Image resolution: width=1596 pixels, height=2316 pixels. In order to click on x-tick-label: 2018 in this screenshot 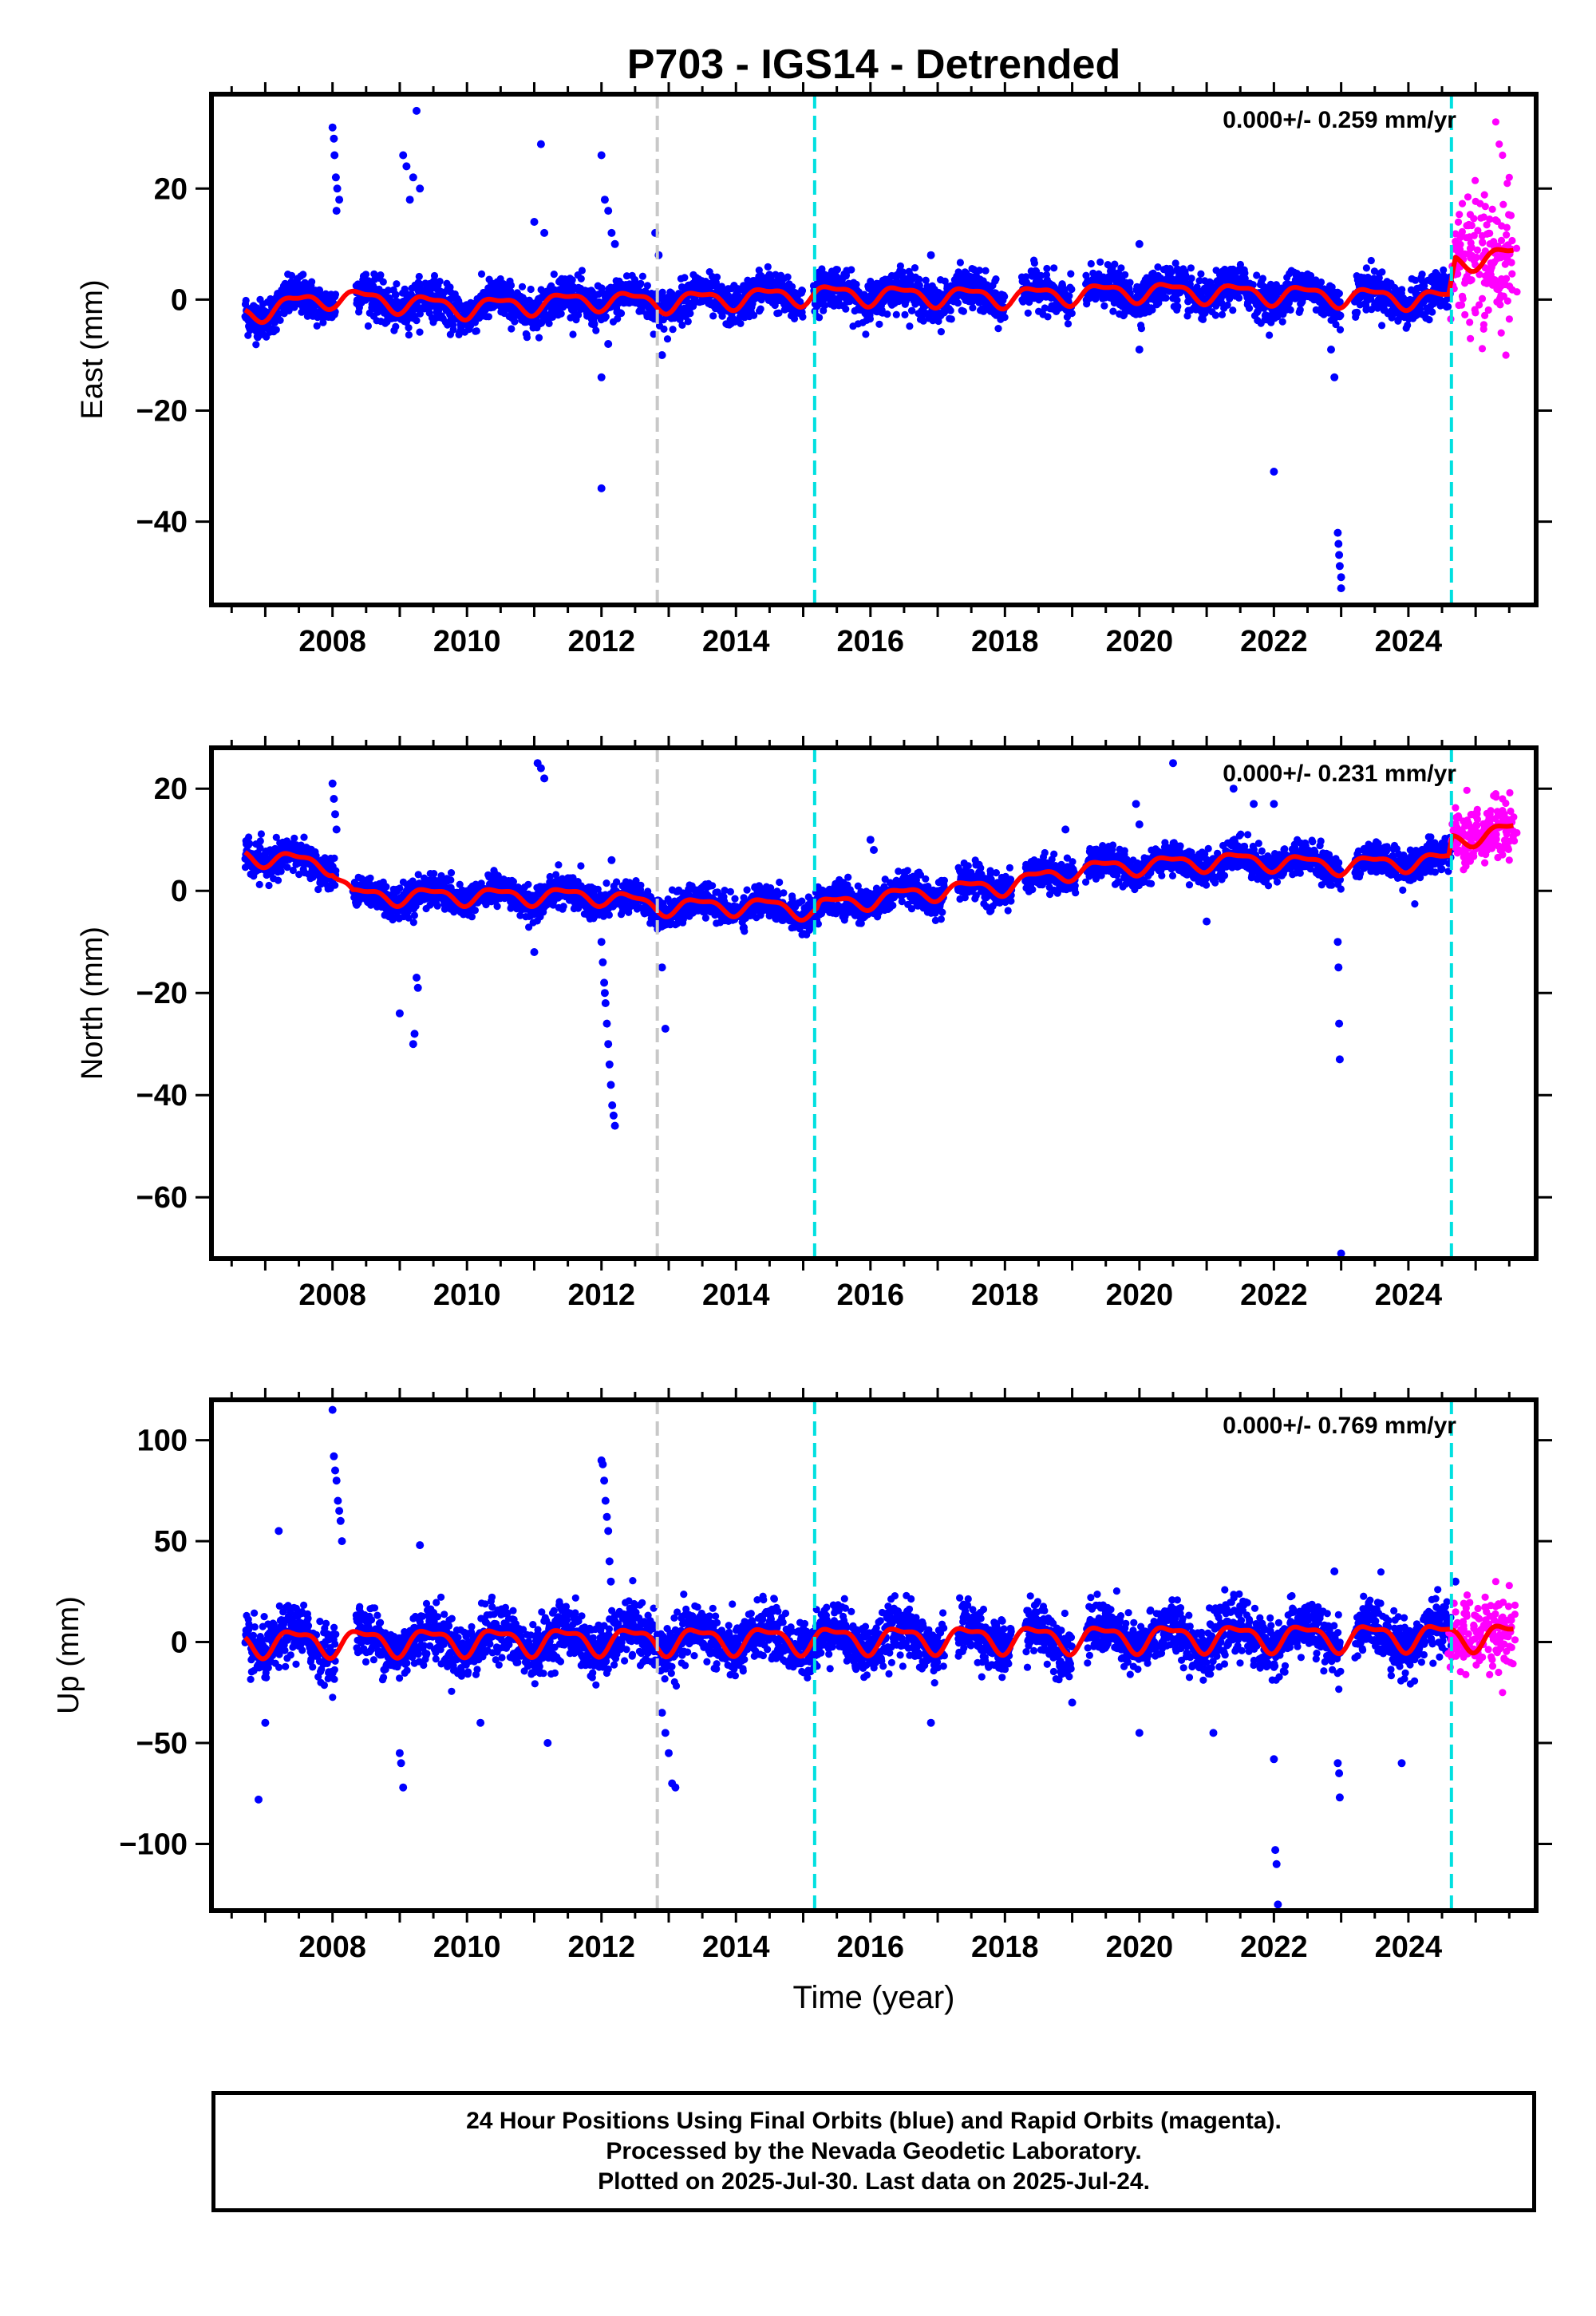, I will do `click(1005, 641)`.